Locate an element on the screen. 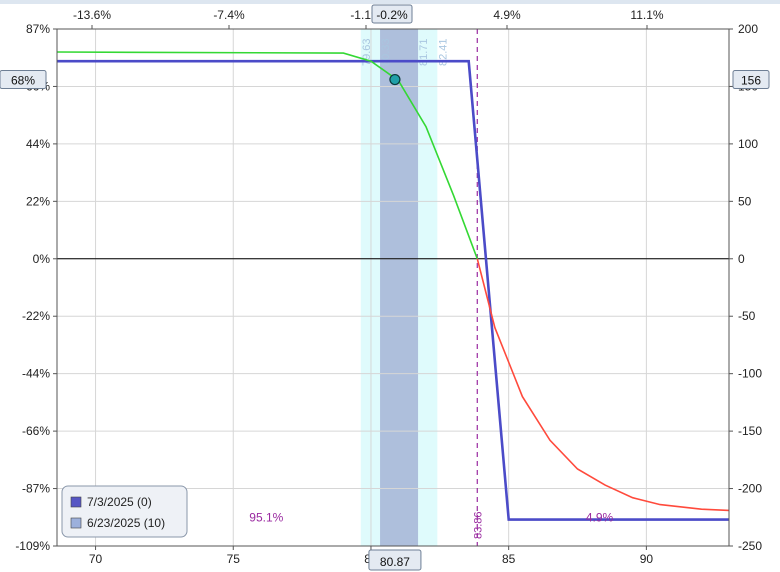 The width and height of the screenshot is (780, 572). bottom-marker-label: 80.87 is located at coordinates (395, 562).